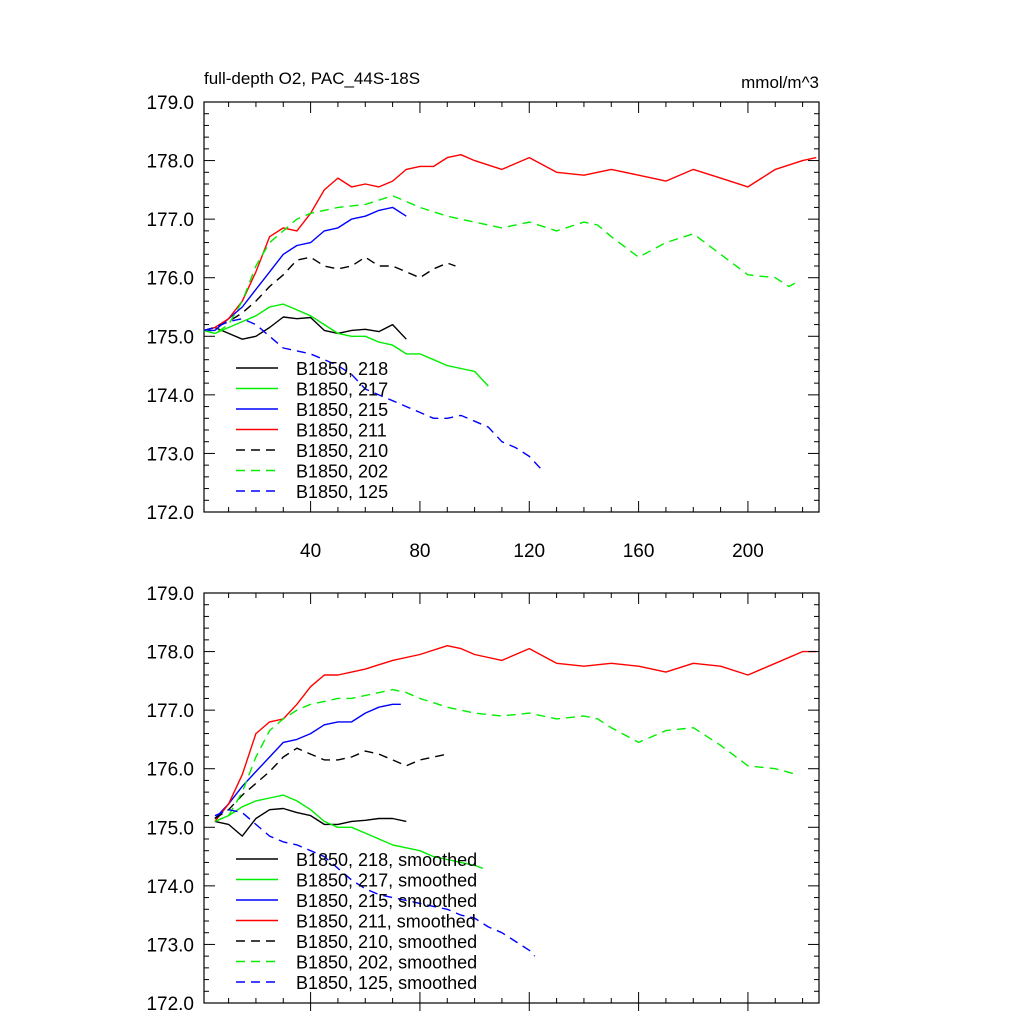 This screenshot has height=1024, width=1024. What do you see at coordinates (386, 860) in the screenshot?
I see `legend-label: B1850, 218, smoothed` at bounding box center [386, 860].